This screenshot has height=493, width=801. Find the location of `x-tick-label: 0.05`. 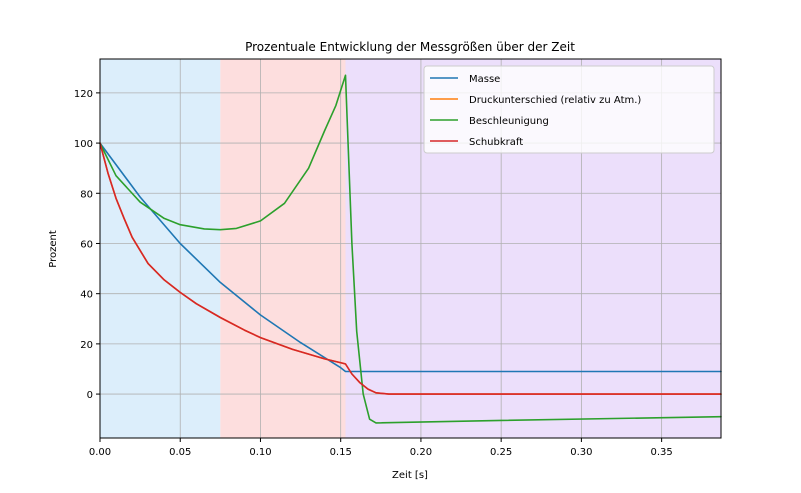

x-tick-label: 0.05 is located at coordinates (180, 452).